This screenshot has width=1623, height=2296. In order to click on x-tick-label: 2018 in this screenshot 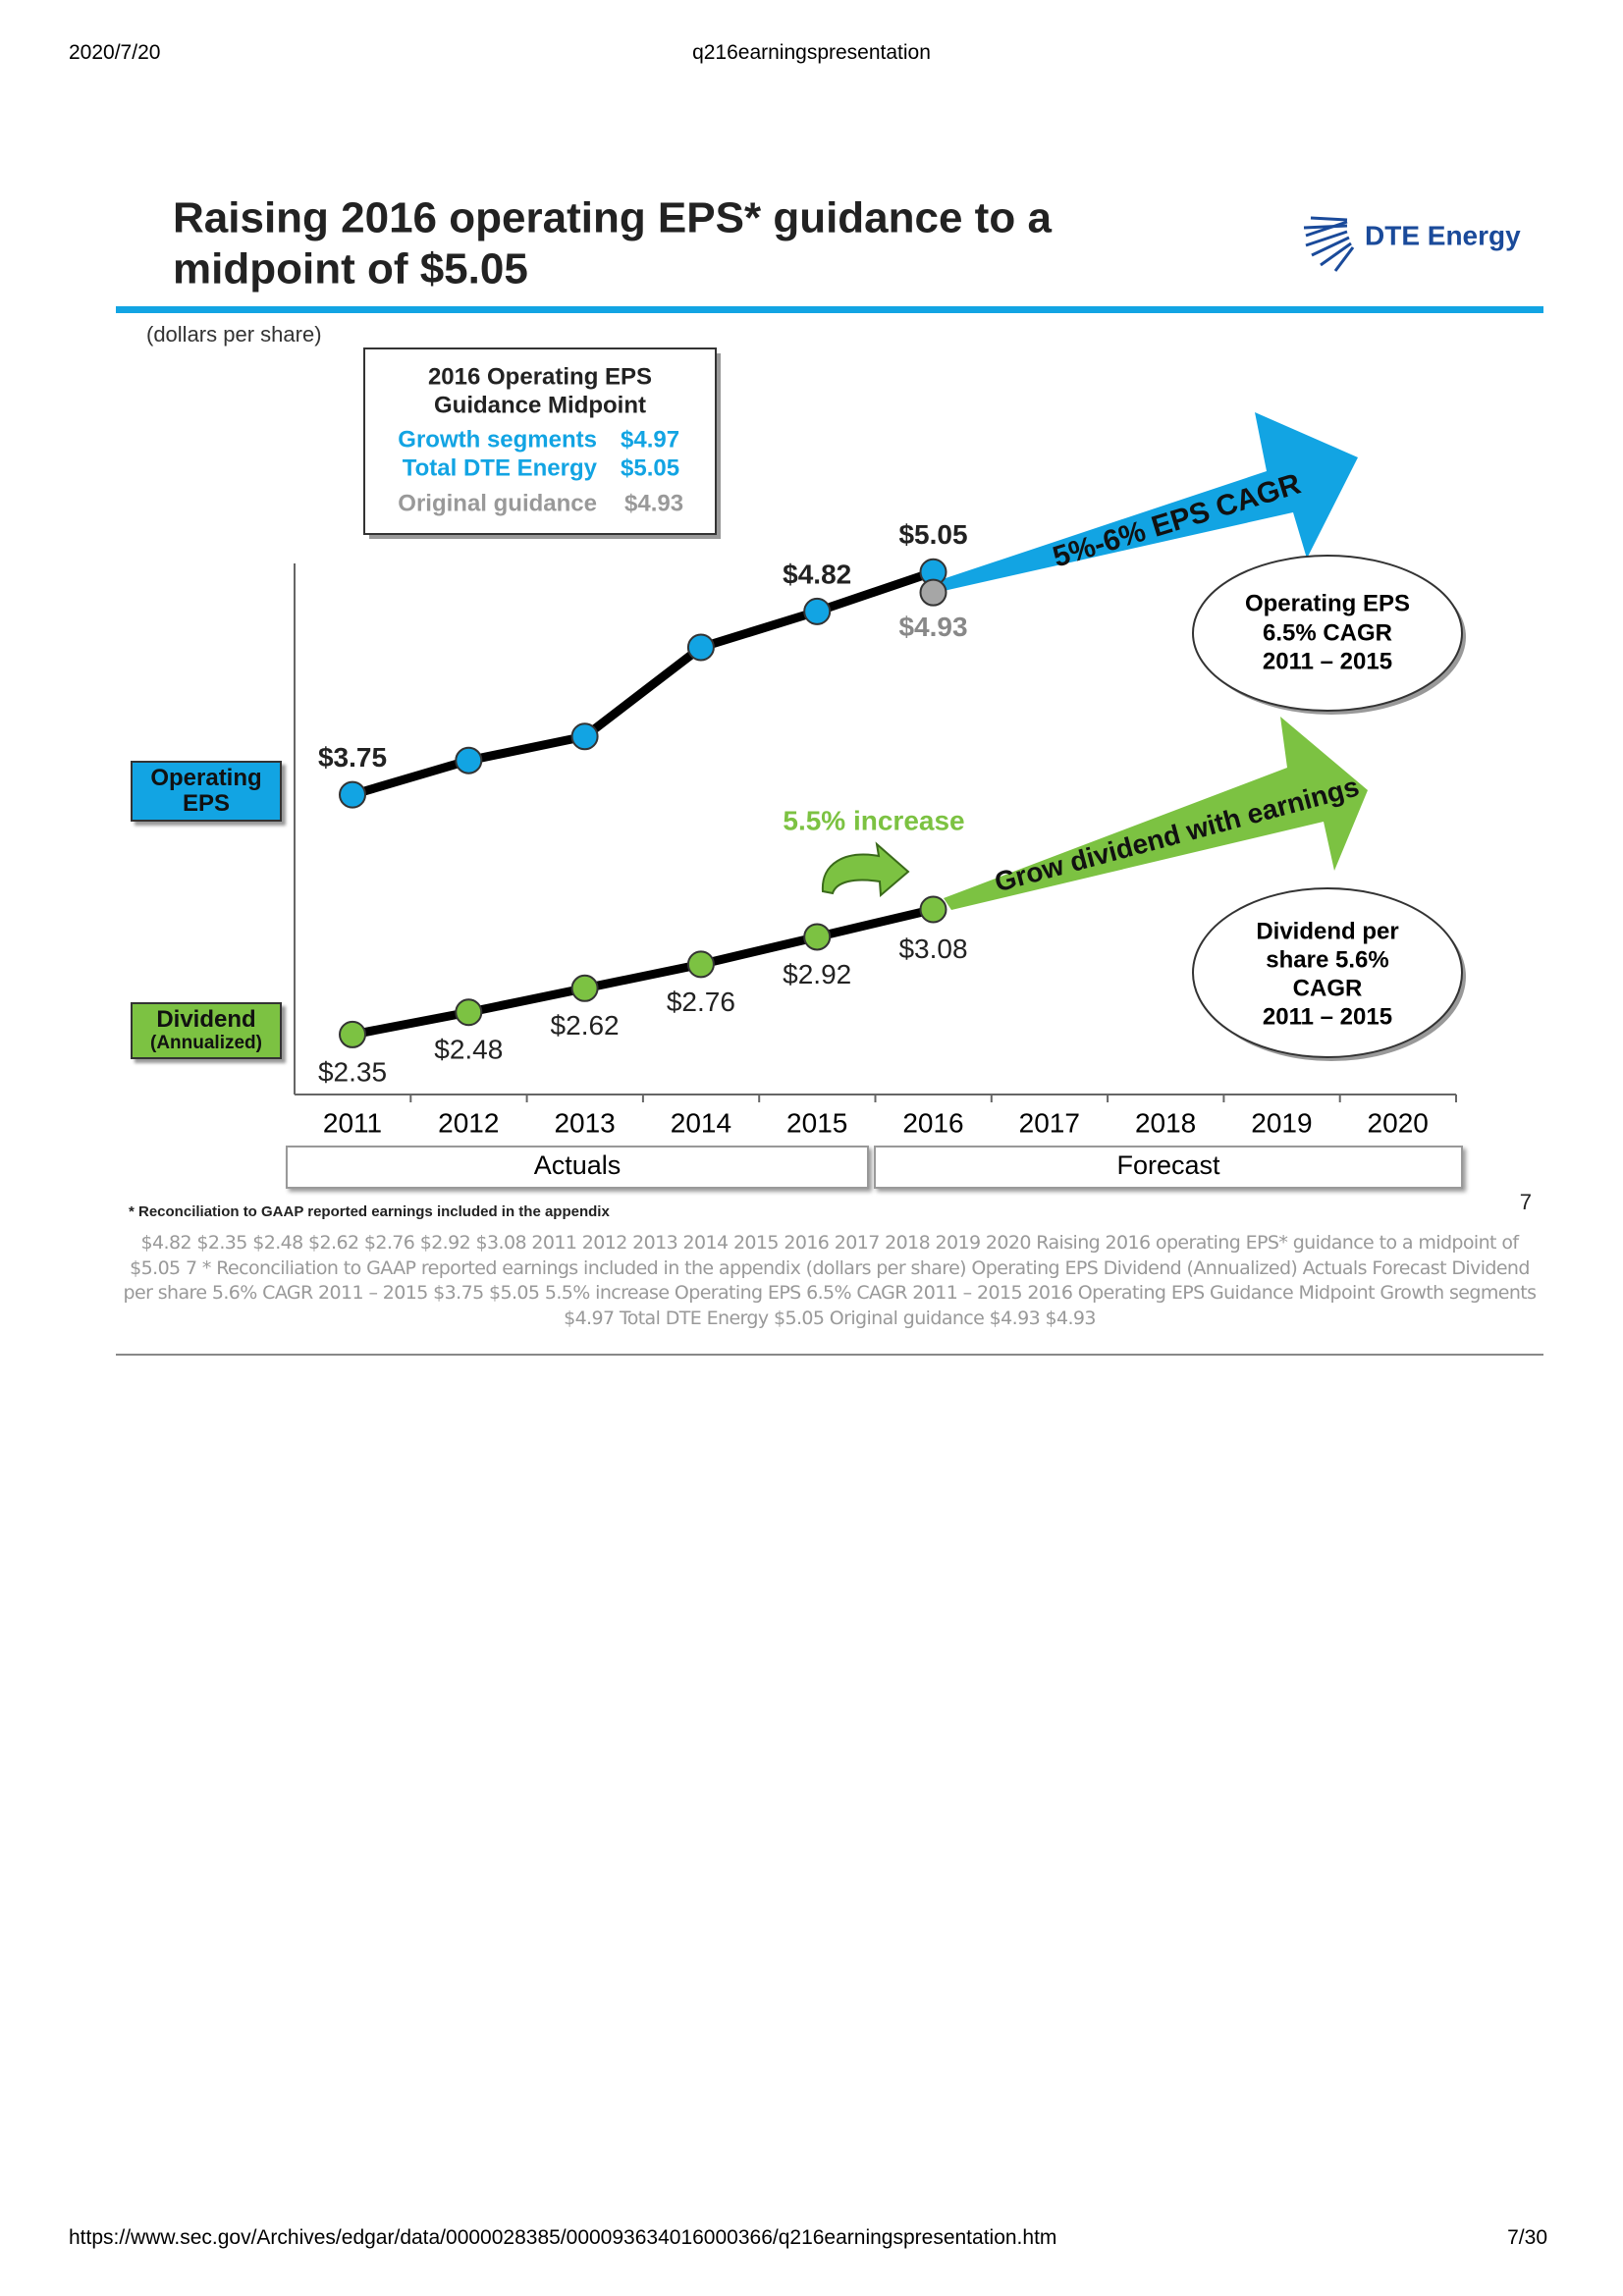, I will do `click(1165, 1122)`.